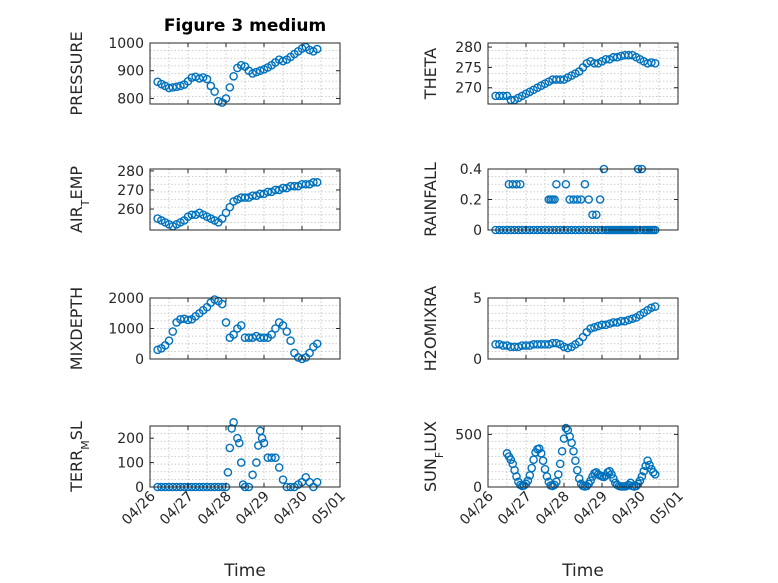 Image resolution: width=778 pixels, height=583 pixels. I want to click on y-axis-label: H2OMIXRA, so click(430, 329).